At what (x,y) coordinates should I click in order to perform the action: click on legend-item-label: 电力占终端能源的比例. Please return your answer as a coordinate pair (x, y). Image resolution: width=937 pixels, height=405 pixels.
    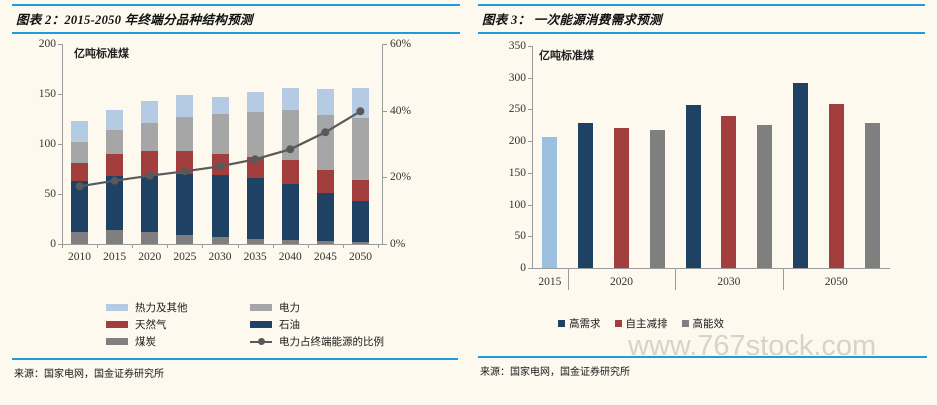
    Looking at the image, I should click on (331, 342).